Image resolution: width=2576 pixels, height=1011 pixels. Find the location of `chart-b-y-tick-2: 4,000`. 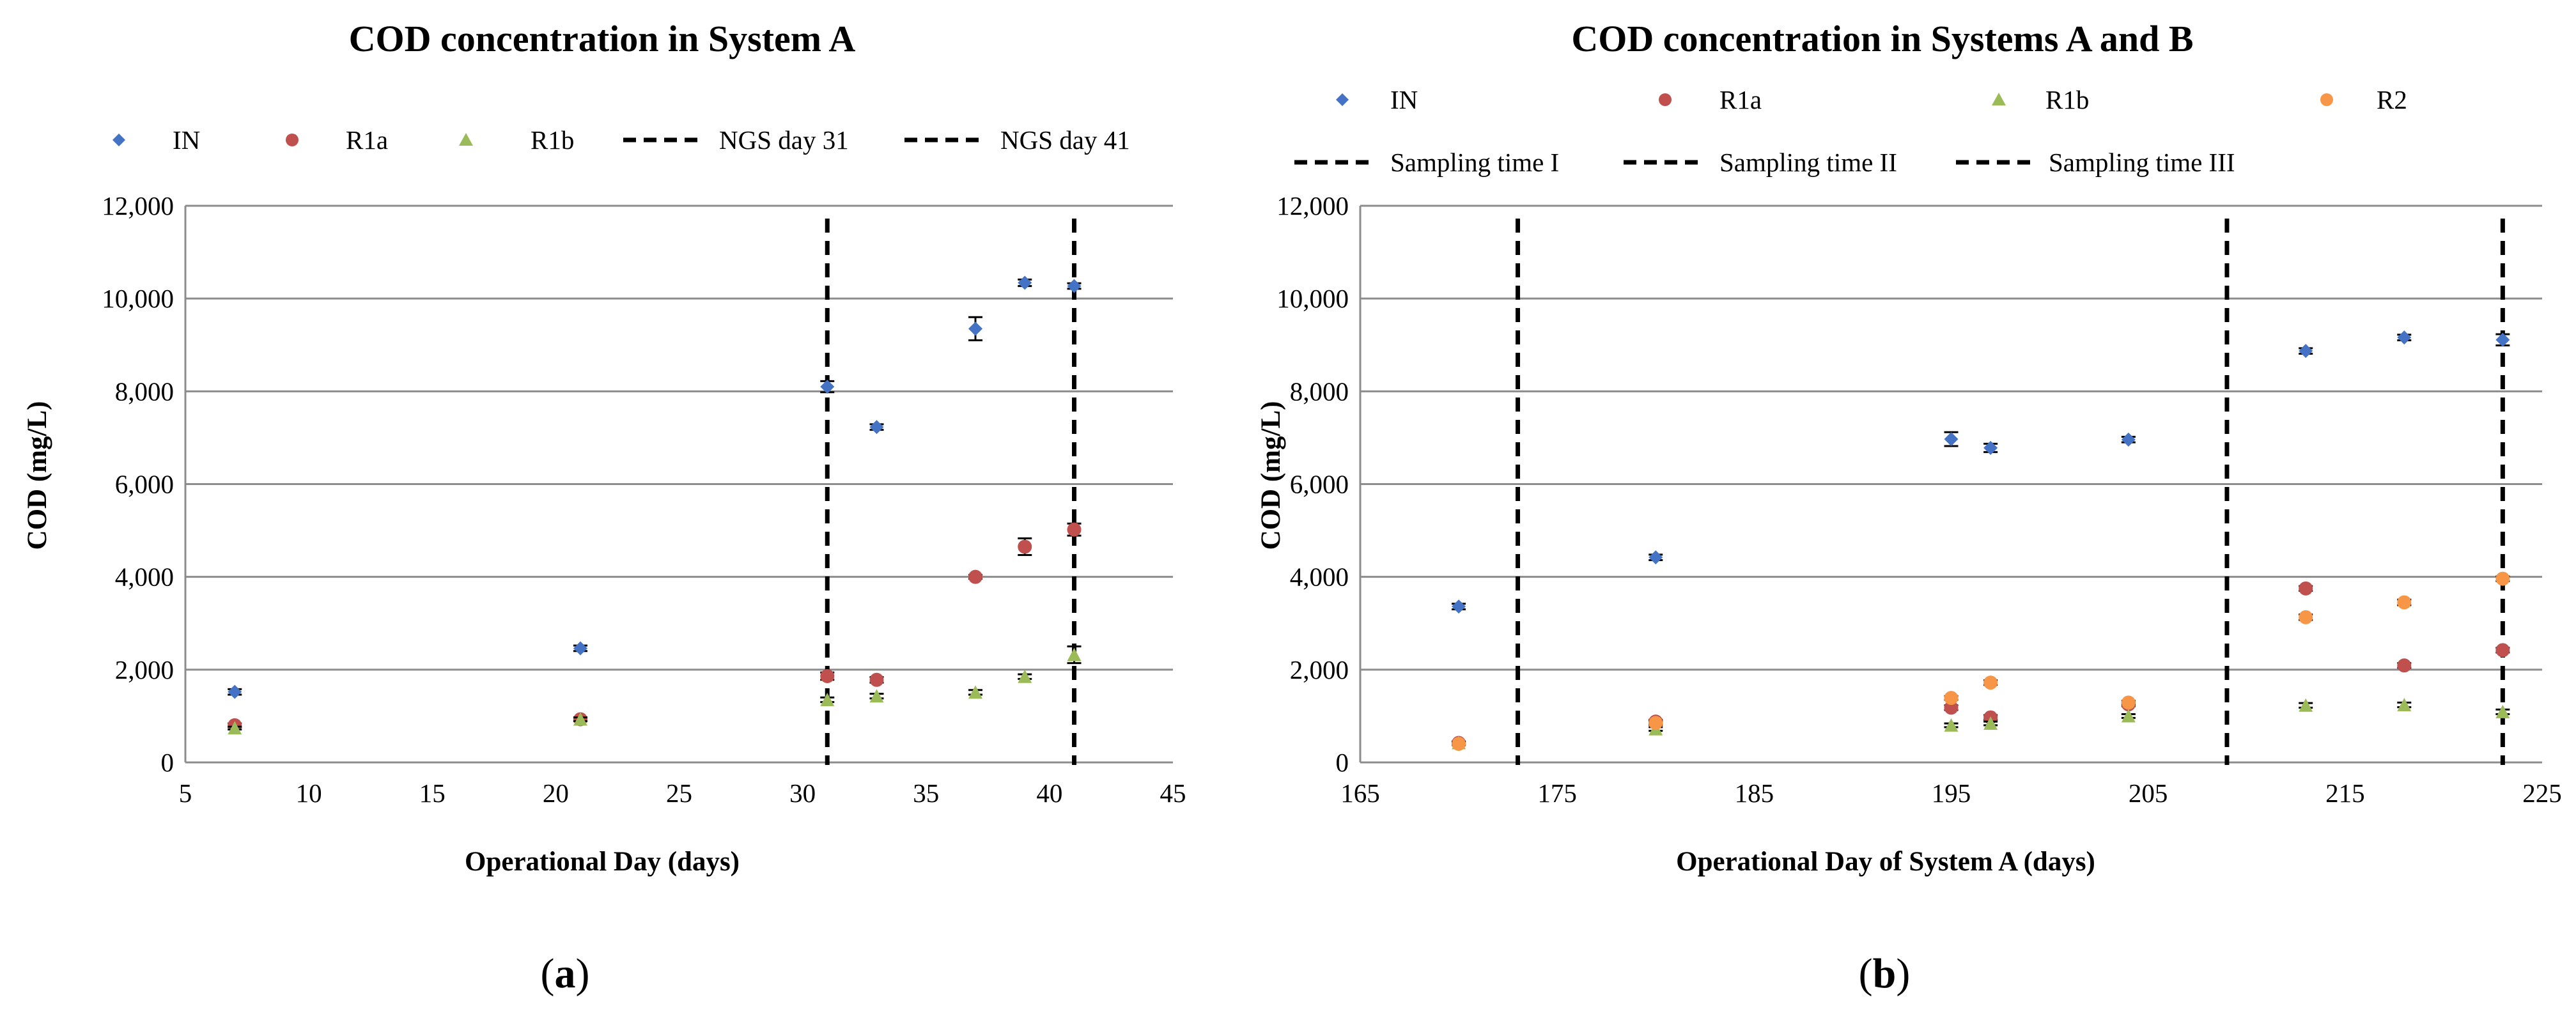

chart-b-y-tick-2: 4,000 is located at coordinates (1319, 577).